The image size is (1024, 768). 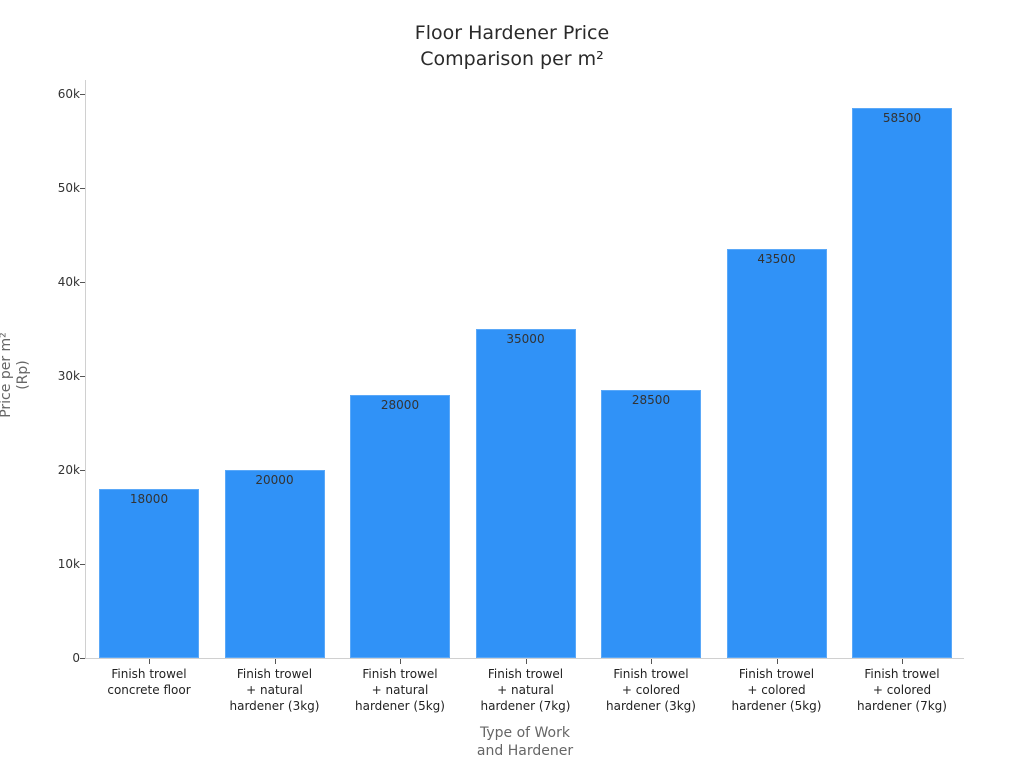 I want to click on x-tick-label: Finish trowel + natural hardener (7kg), so click(x=526, y=690).